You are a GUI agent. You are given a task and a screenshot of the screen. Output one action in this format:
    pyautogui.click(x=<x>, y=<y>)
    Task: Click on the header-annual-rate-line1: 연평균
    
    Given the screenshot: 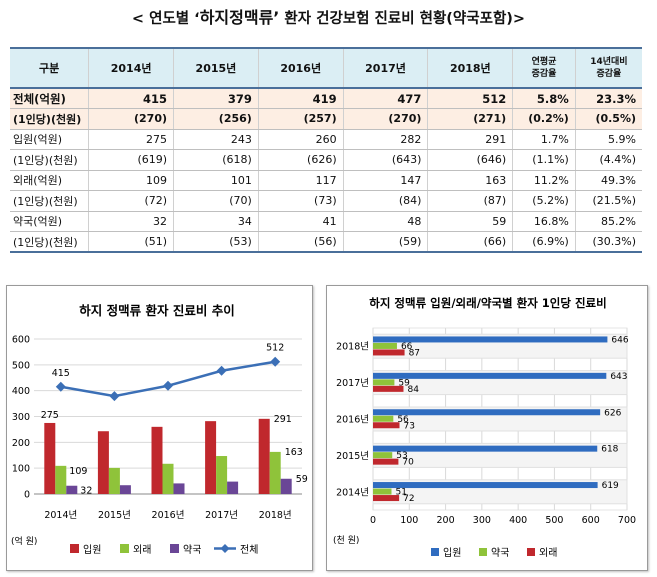 What is the action you would take?
    pyautogui.click(x=544, y=62)
    